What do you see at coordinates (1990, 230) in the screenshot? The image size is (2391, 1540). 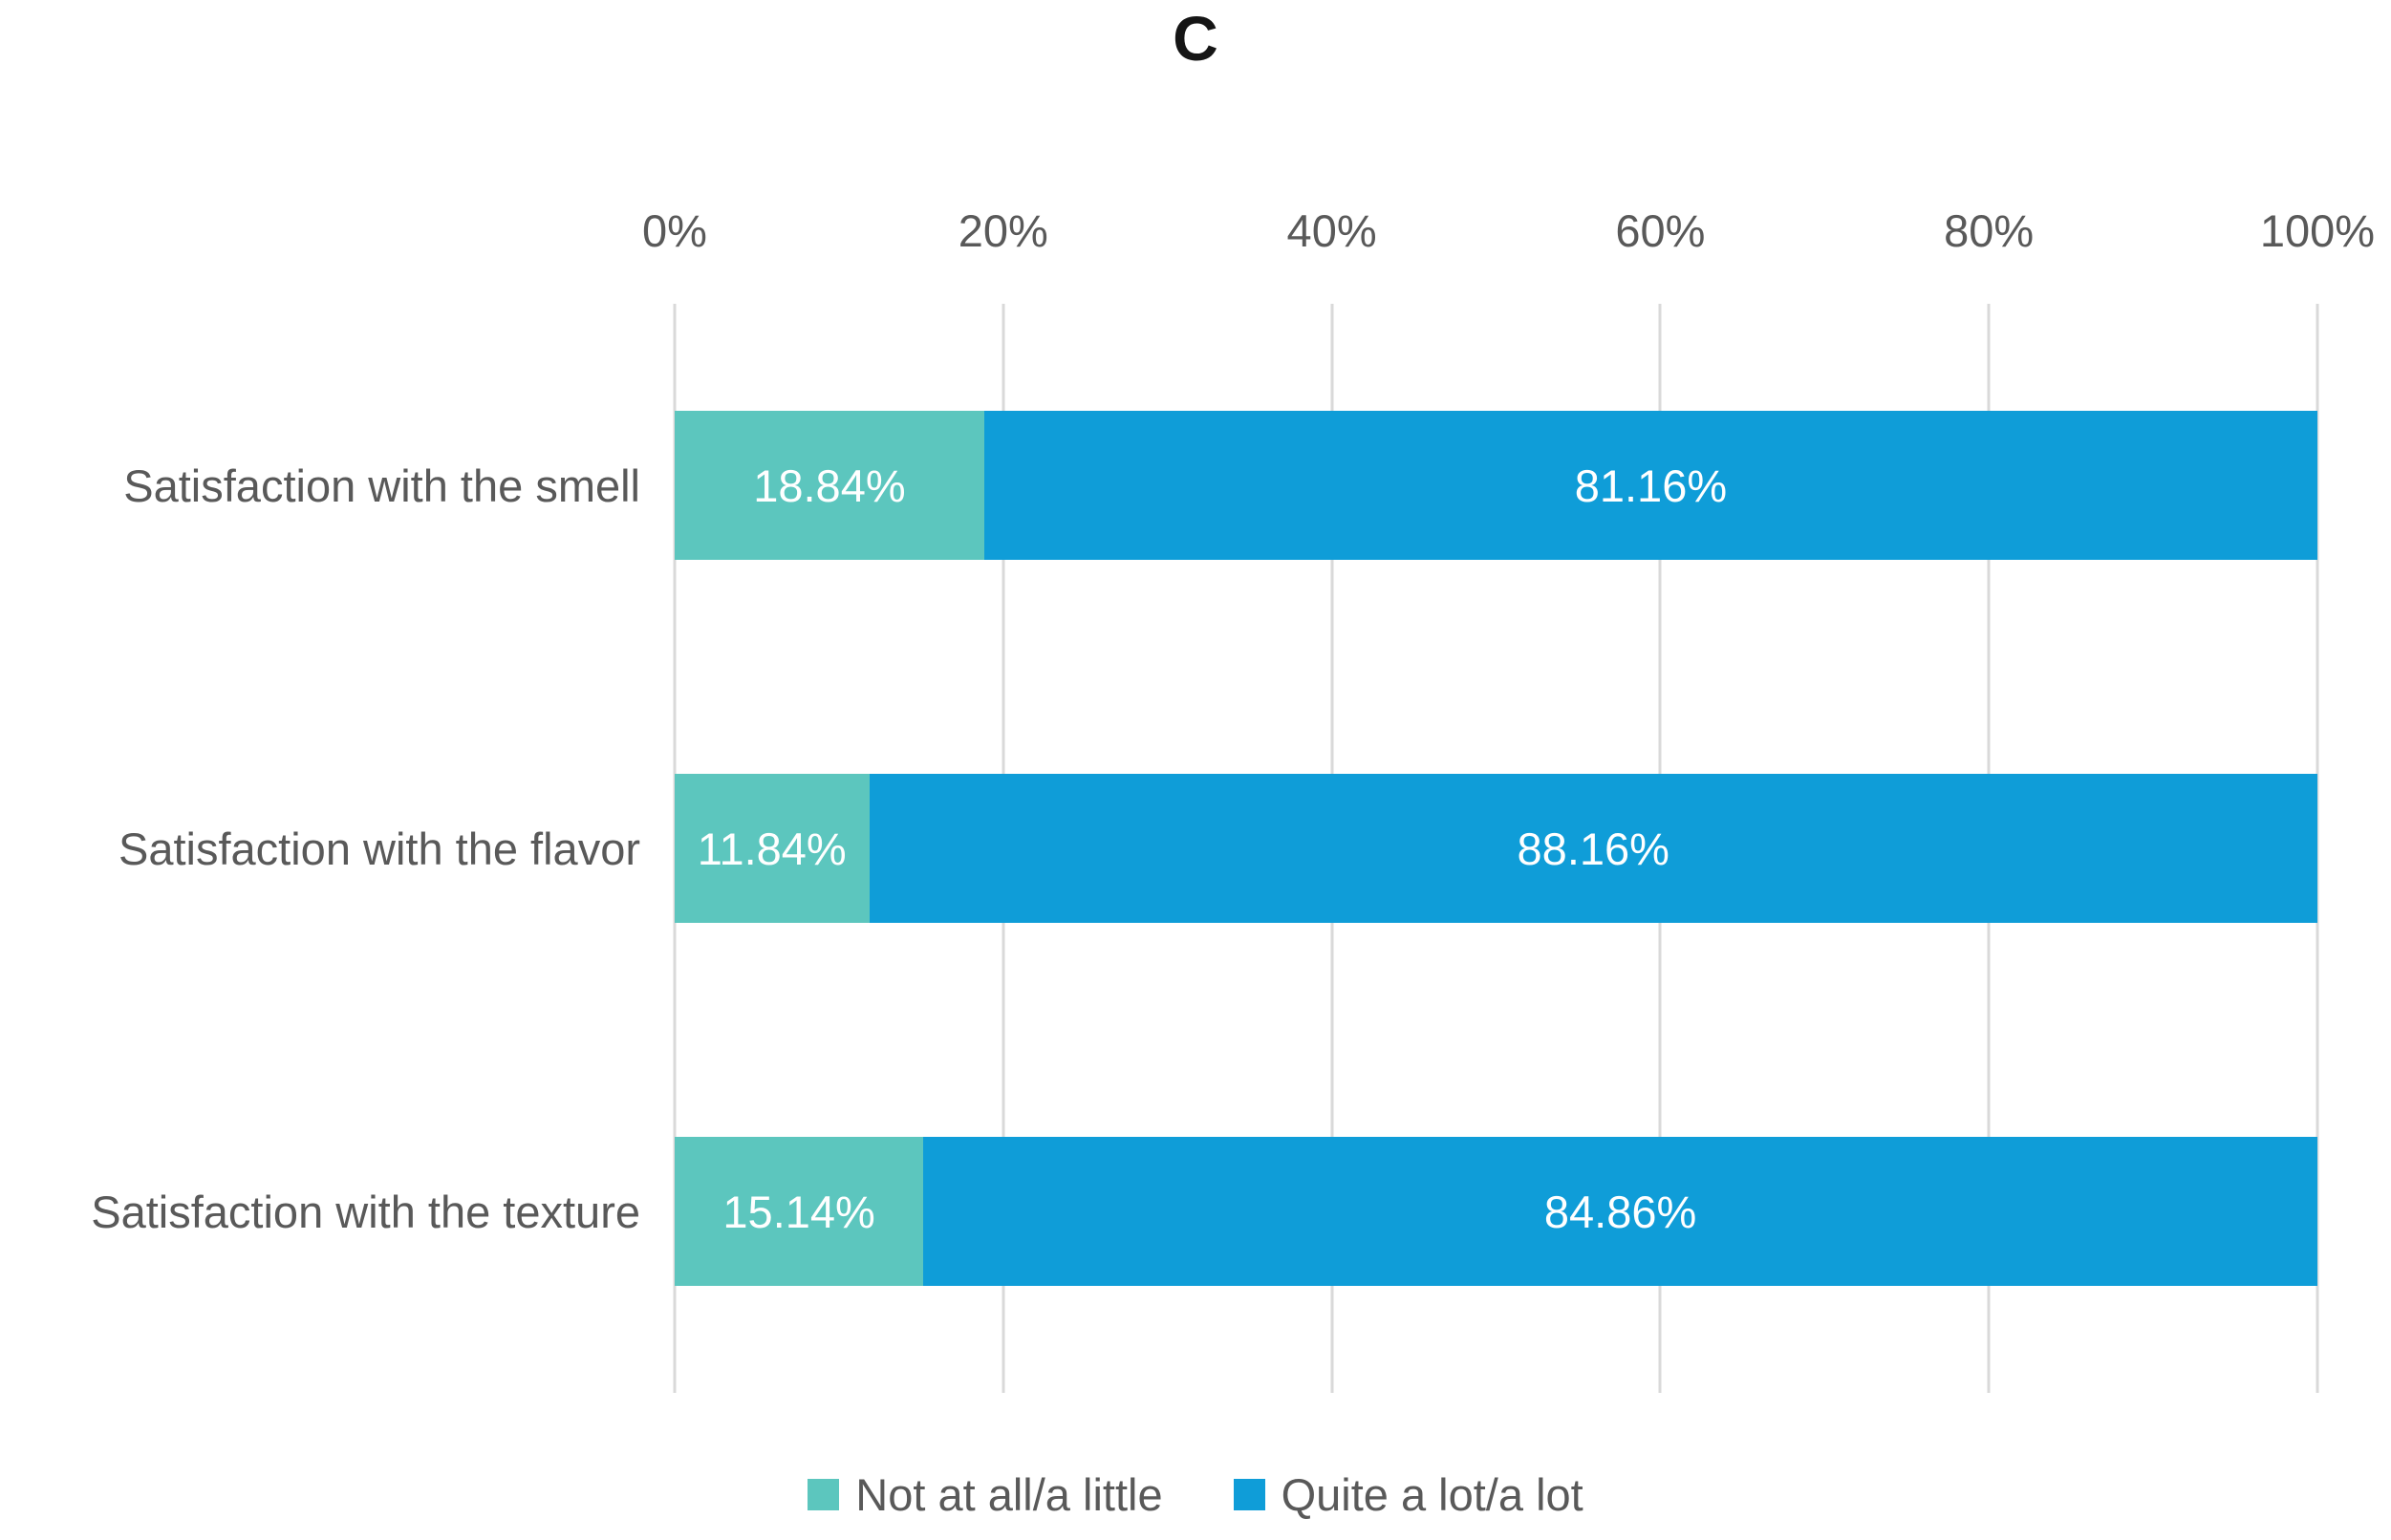 I see `x-axis-tick: 80%` at bounding box center [1990, 230].